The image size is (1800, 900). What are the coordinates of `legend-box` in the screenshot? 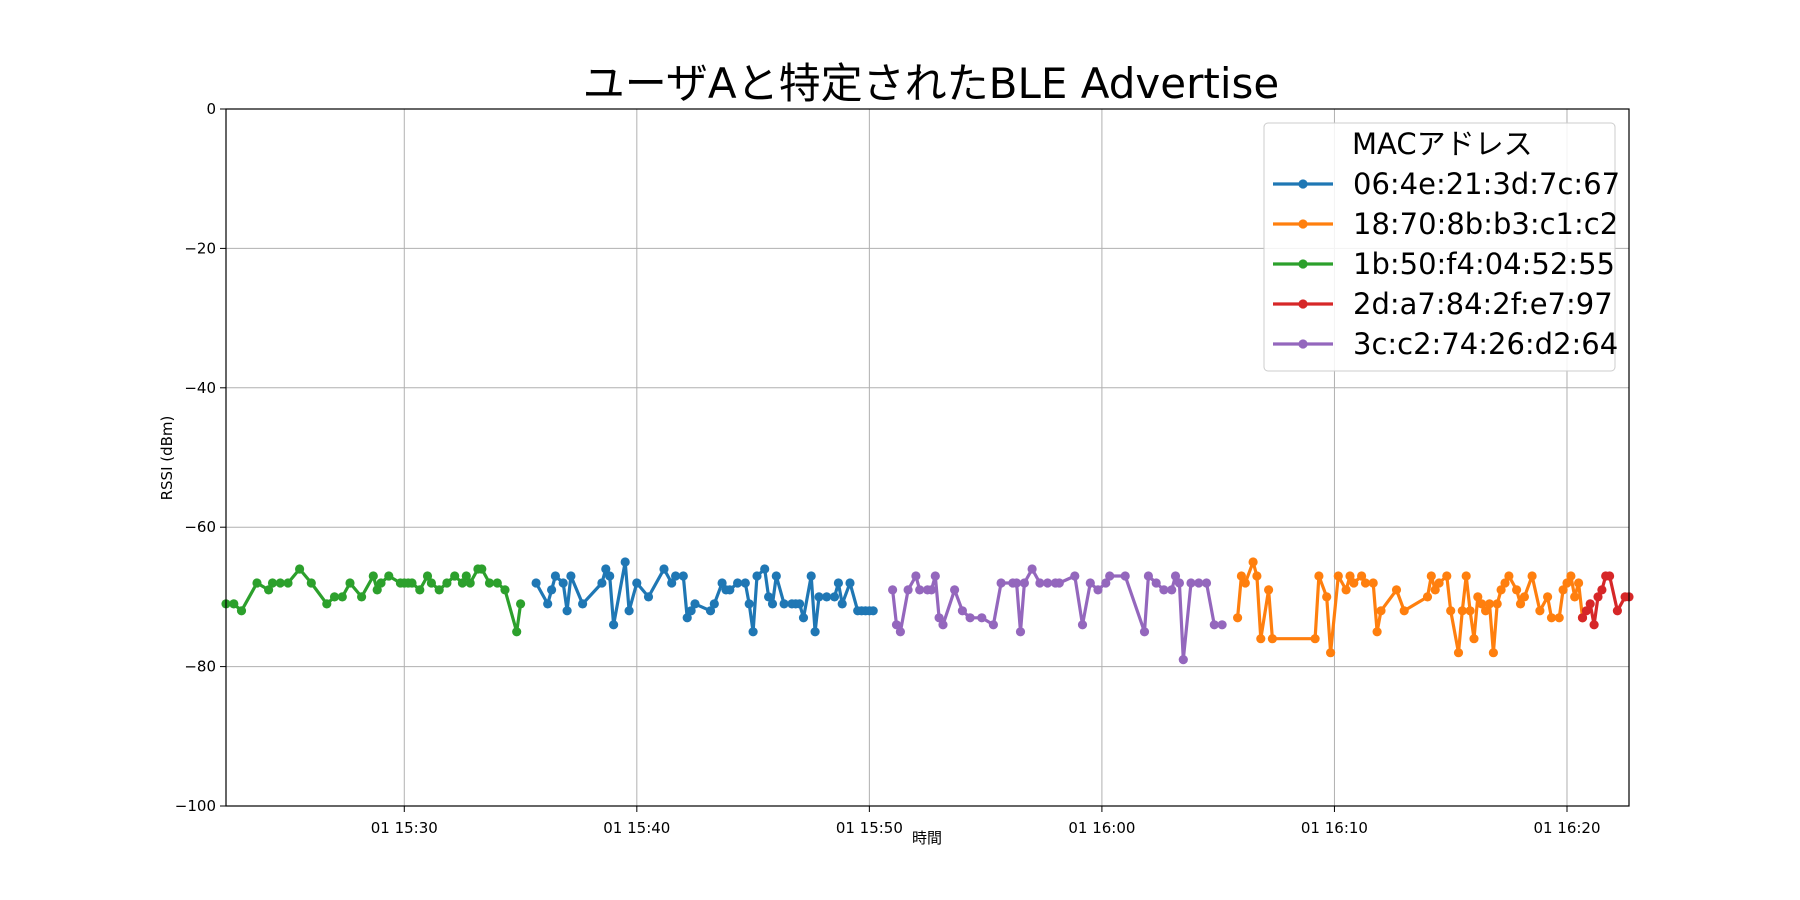 It's located at (1439, 247).